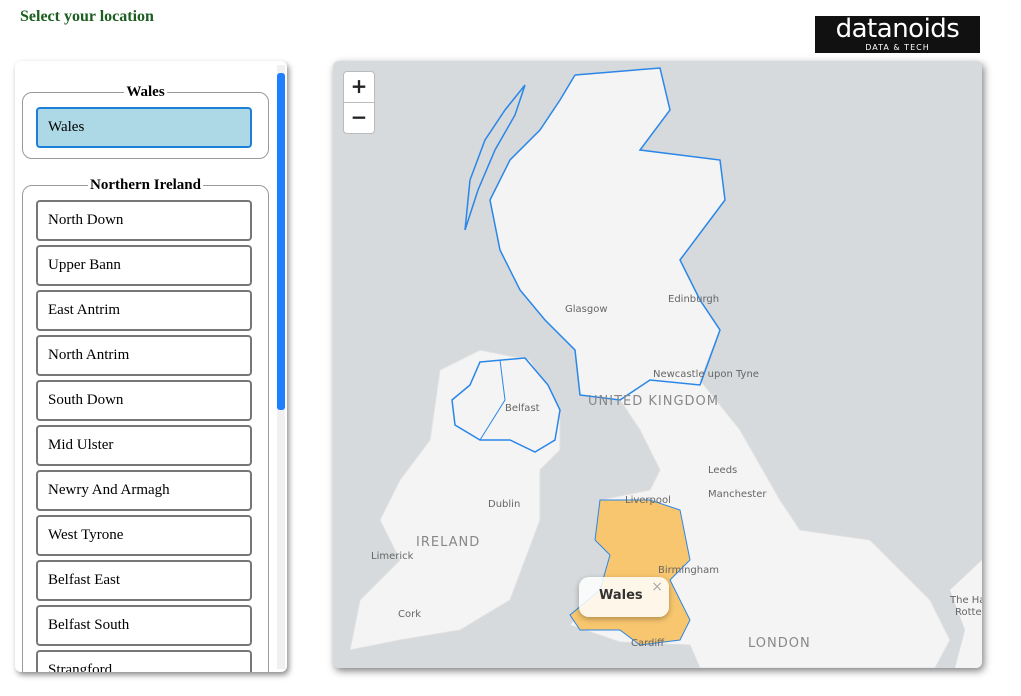 The width and height of the screenshot is (1021, 696). I want to click on map-label: Cardiff, so click(648, 643).